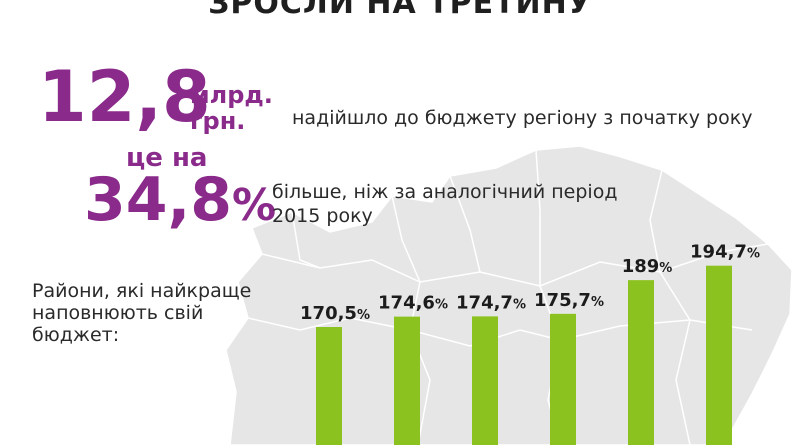  What do you see at coordinates (718, 252) in the screenshot?
I see `bar-value-number-6: 194,7` at bounding box center [718, 252].